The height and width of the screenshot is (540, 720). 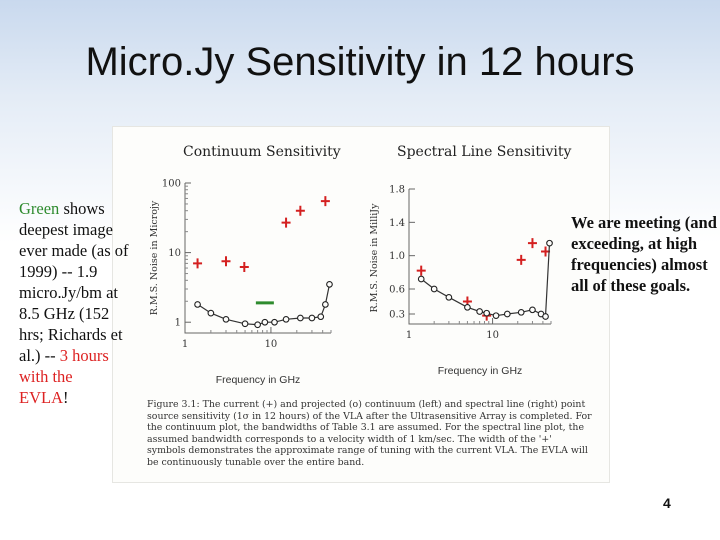 I want to click on y-tick-label: 1, so click(x=178, y=323).